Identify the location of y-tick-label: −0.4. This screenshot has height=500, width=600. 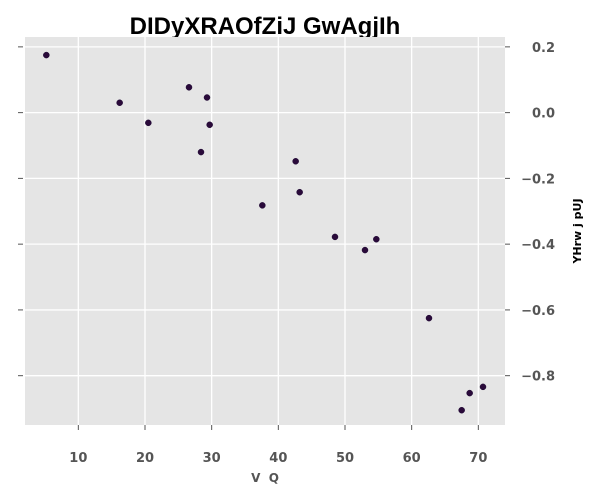
(538, 245).